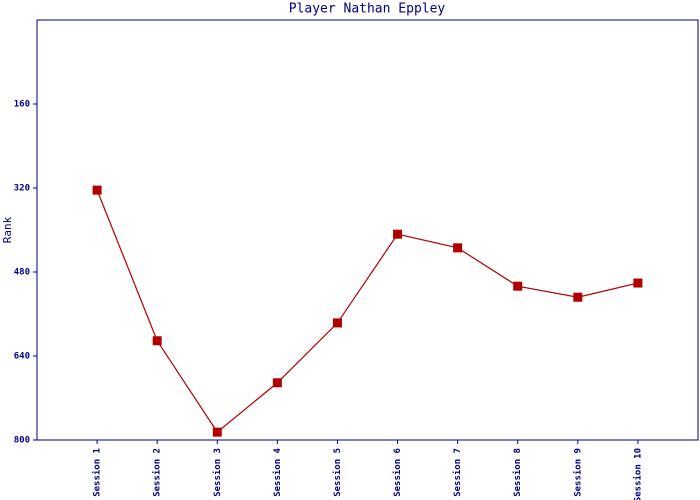 Image resolution: width=700 pixels, height=500 pixels. What do you see at coordinates (637, 474) in the screenshot?
I see `x-tick-label: Session 10` at bounding box center [637, 474].